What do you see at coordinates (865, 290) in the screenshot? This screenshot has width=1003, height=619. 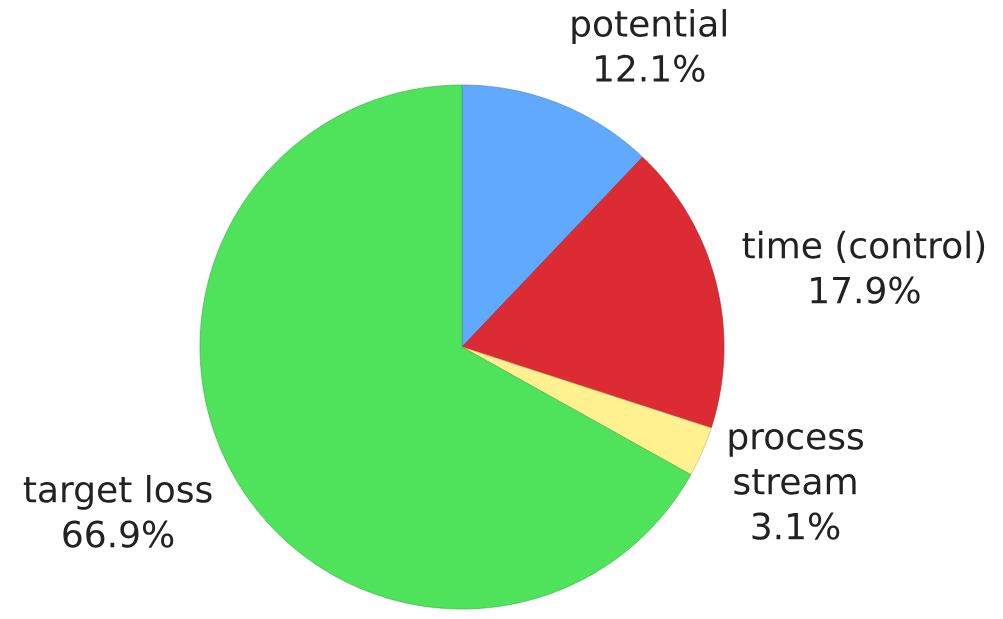 I see `data-label: 17.9%` at bounding box center [865, 290].